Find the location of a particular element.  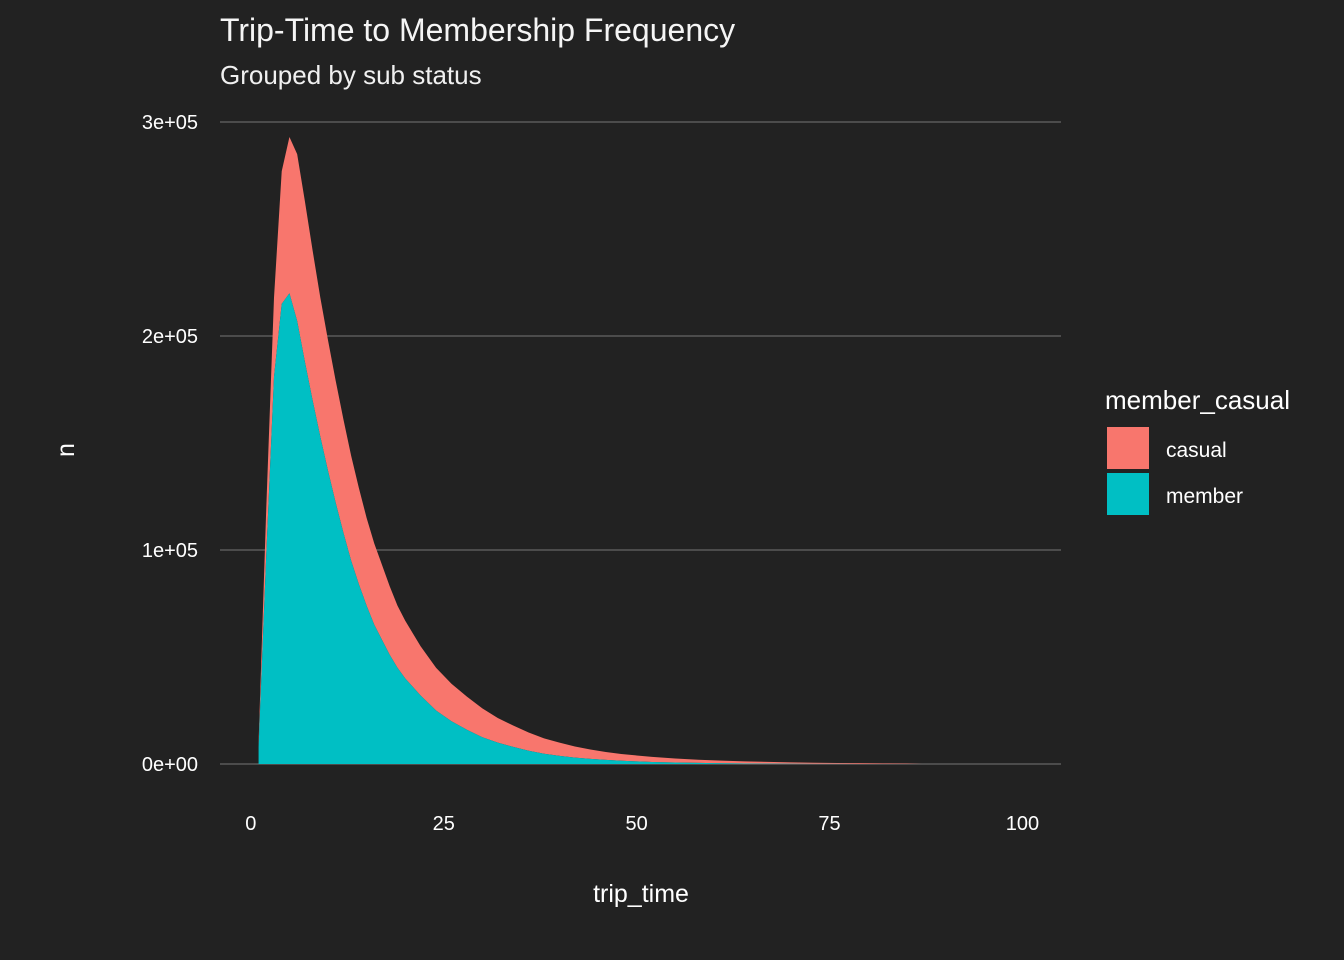

y-axis-ticks: 0e+00 1e+05 2e+05 3e+05 is located at coordinates (170, 444).